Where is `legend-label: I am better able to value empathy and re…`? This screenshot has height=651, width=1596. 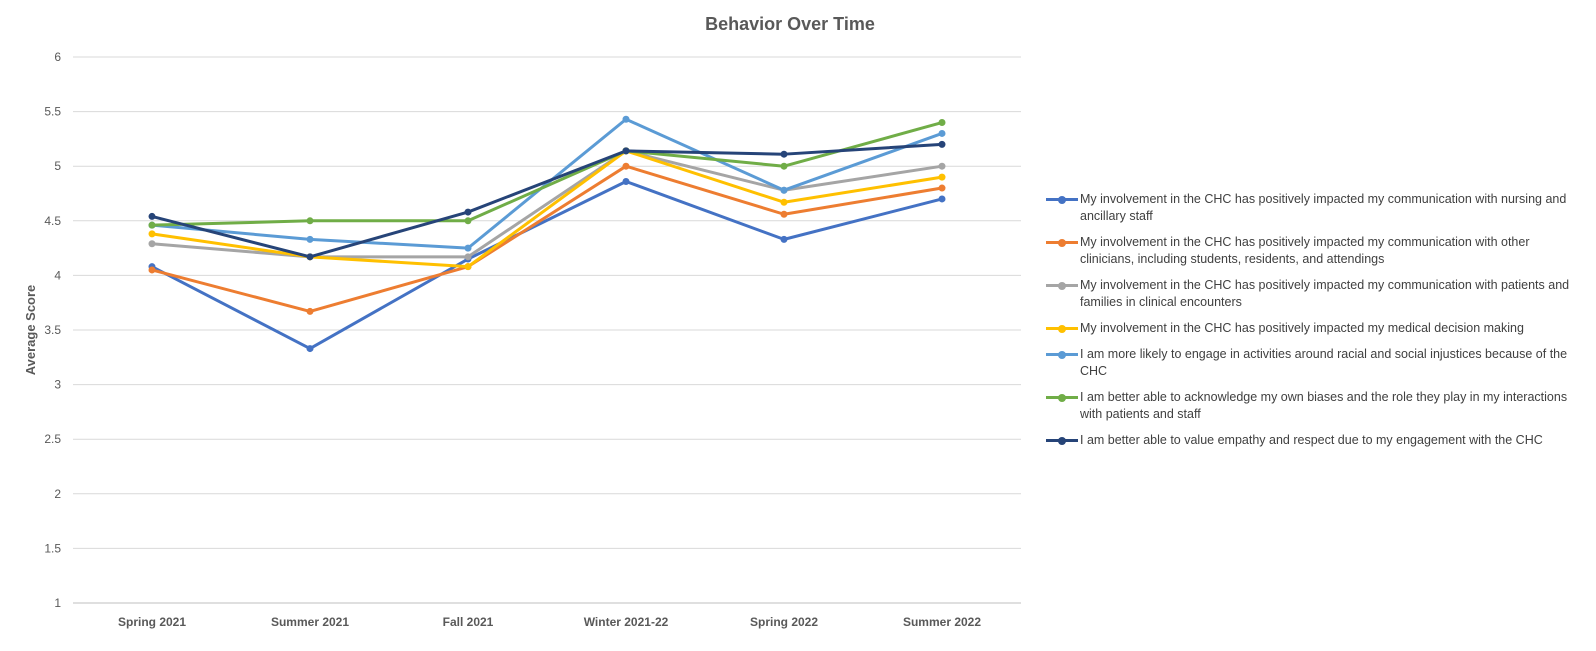 legend-label: I am better able to value empathy and re… is located at coordinates (1311, 440).